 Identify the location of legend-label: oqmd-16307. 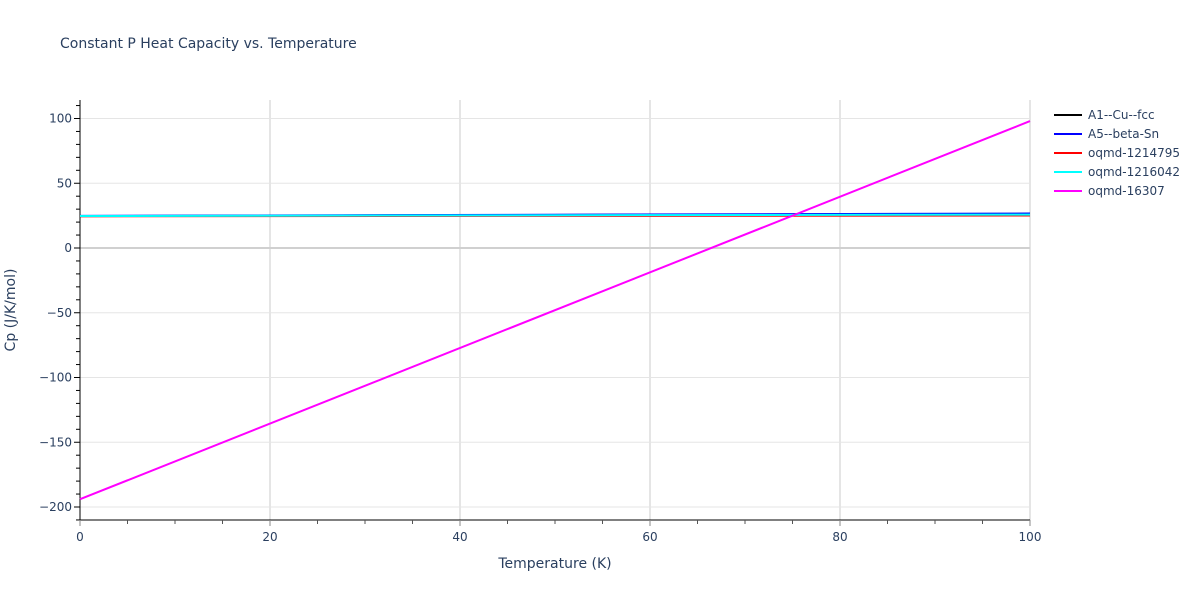
(1126, 190).